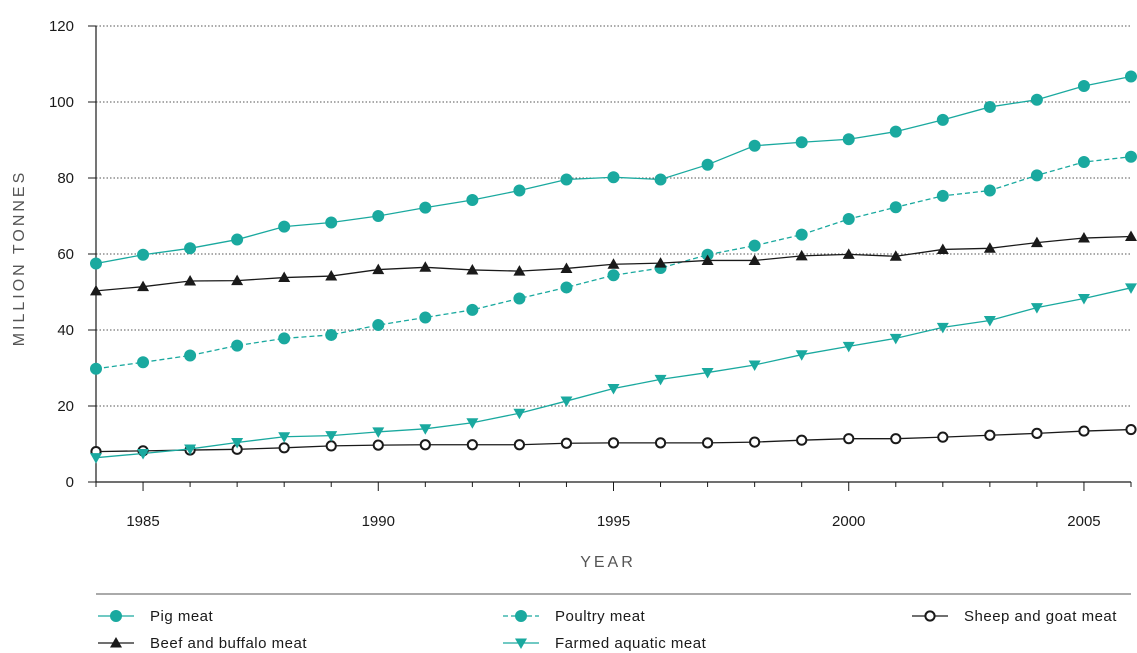 Image resolution: width=1137 pixels, height=653 pixels. I want to click on y-tick-label: 0, so click(70, 482).